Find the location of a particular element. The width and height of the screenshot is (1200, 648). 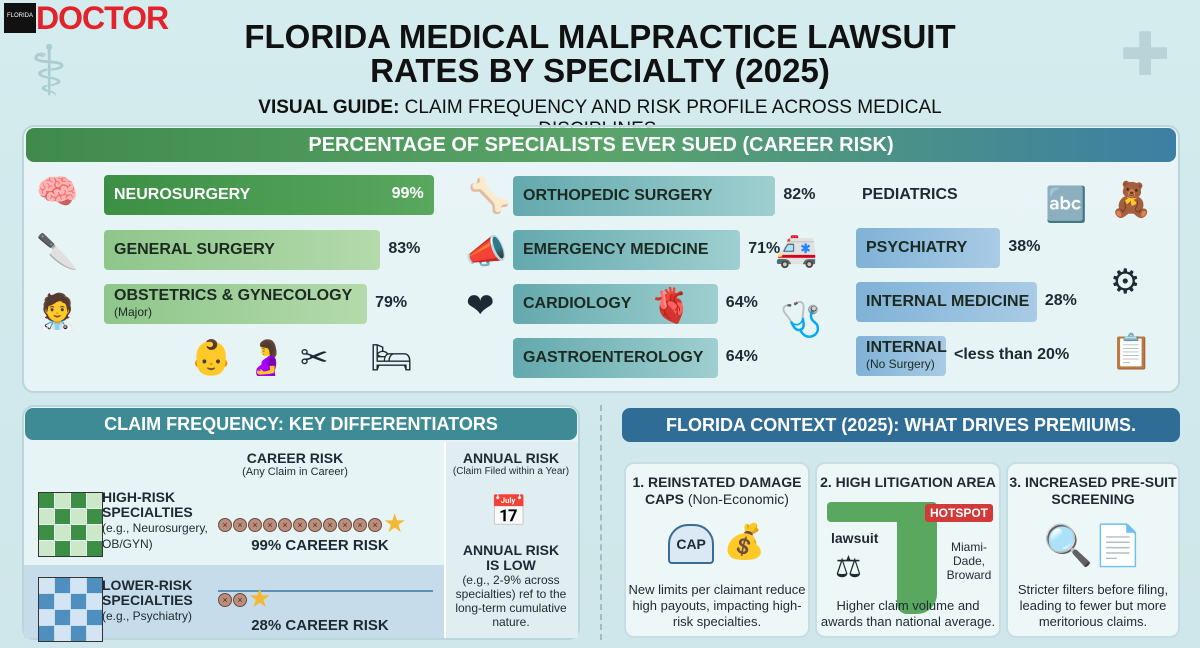

high-risk-timeline: × × × × × × × × × × × ★ is located at coordinates (328, 523).